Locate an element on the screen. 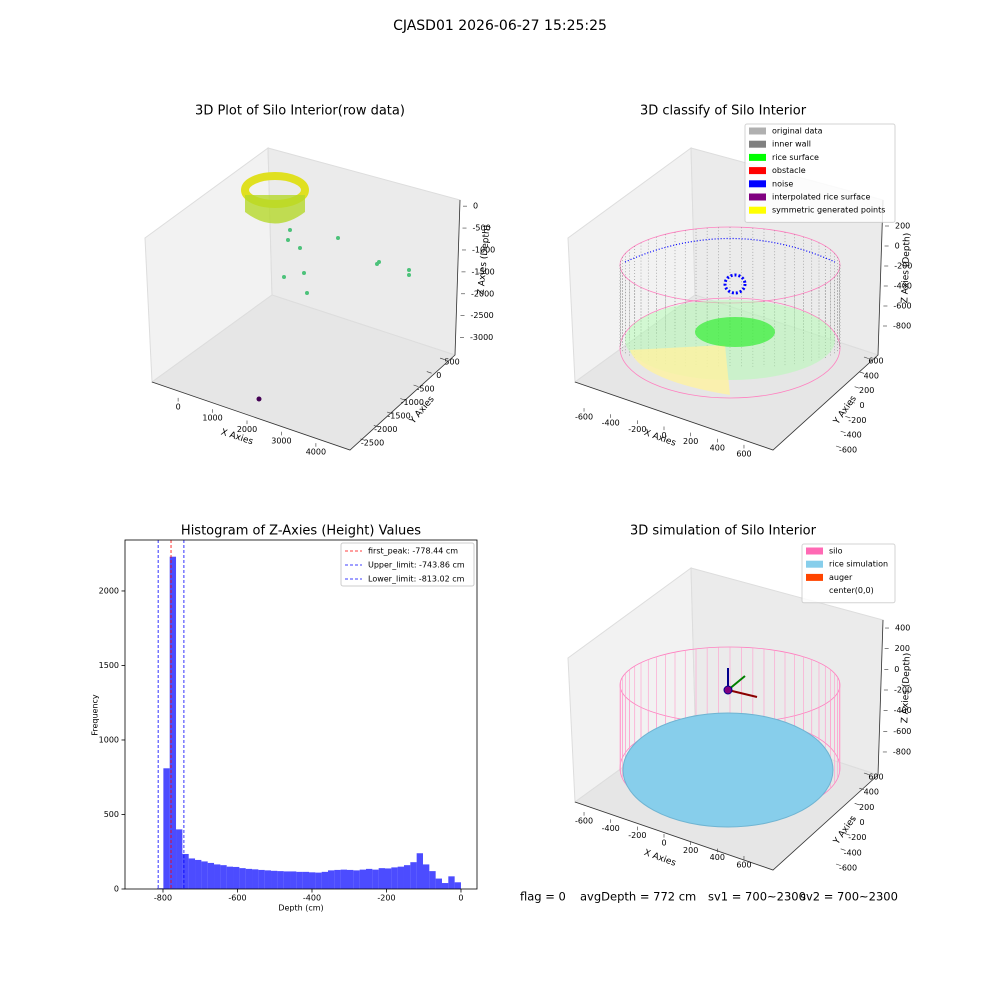 The height and width of the screenshot is (1000, 1000). panel-title: Histogram of Z-Axies (Height) Values is located at coordinates (301, 531).